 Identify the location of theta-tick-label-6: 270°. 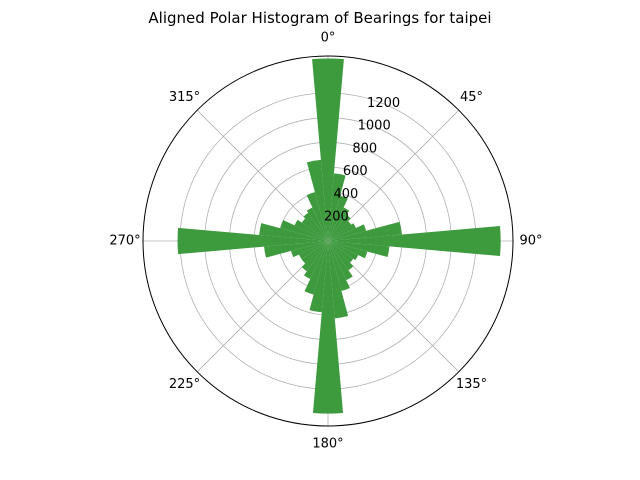
(124, 241).